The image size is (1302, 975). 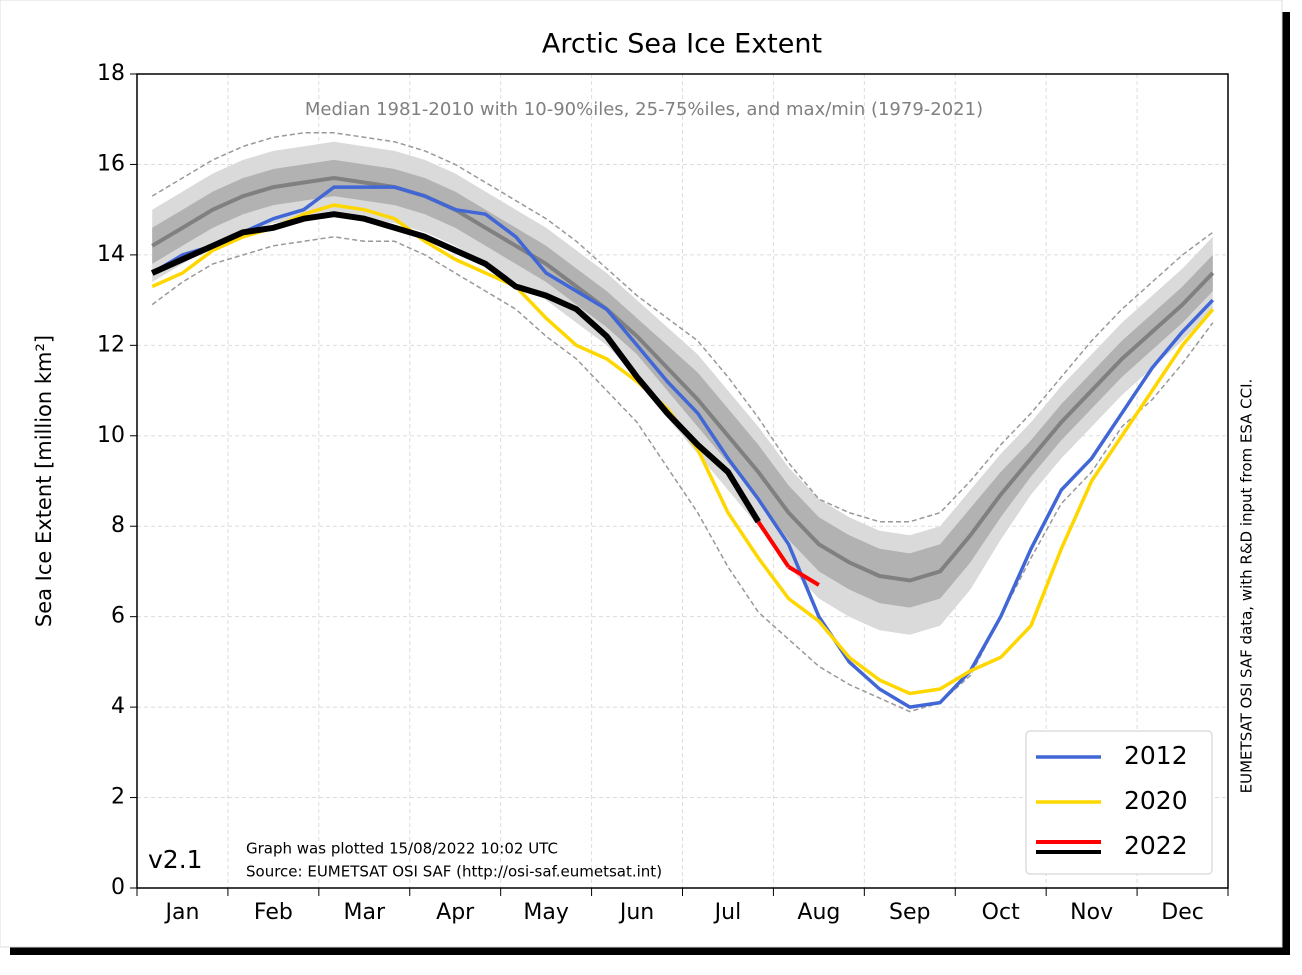 I want to click on recent-line, so click(x=803, y=576).